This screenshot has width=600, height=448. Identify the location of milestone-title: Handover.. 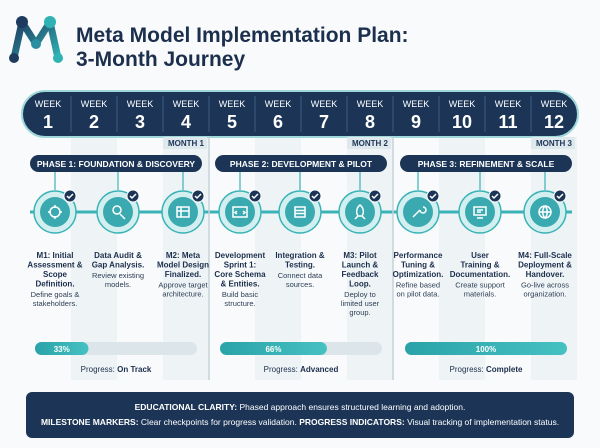
(545, 274).